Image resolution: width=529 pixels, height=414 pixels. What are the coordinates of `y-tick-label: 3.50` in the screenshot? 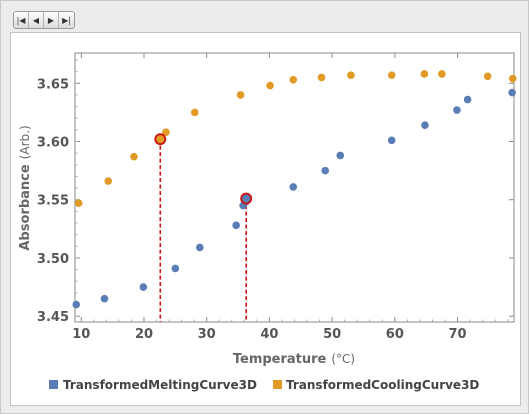 It's located at (53, 259).